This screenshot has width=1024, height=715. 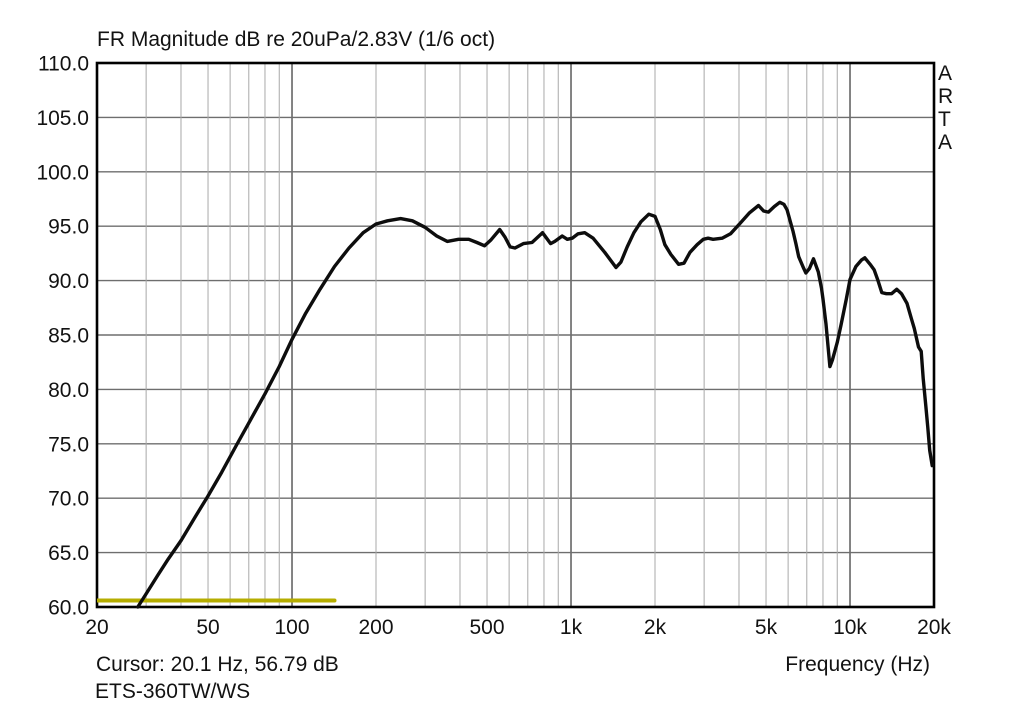 I want to click on y-tick-label: 110.0, so click(x=63, y=64).